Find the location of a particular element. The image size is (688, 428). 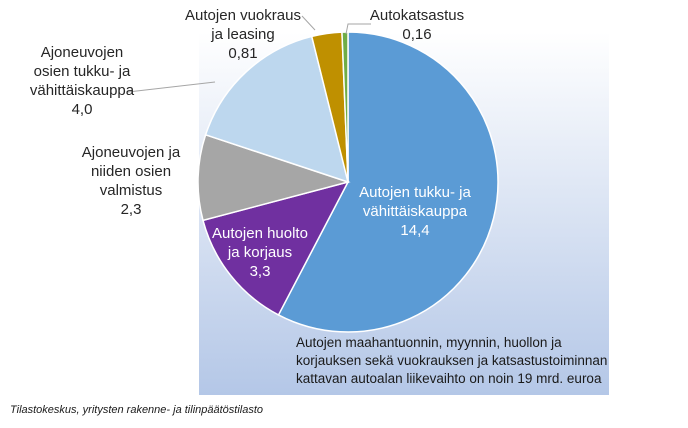

slice-label-line: Autojen huolto is located at coordinates (260, 233).